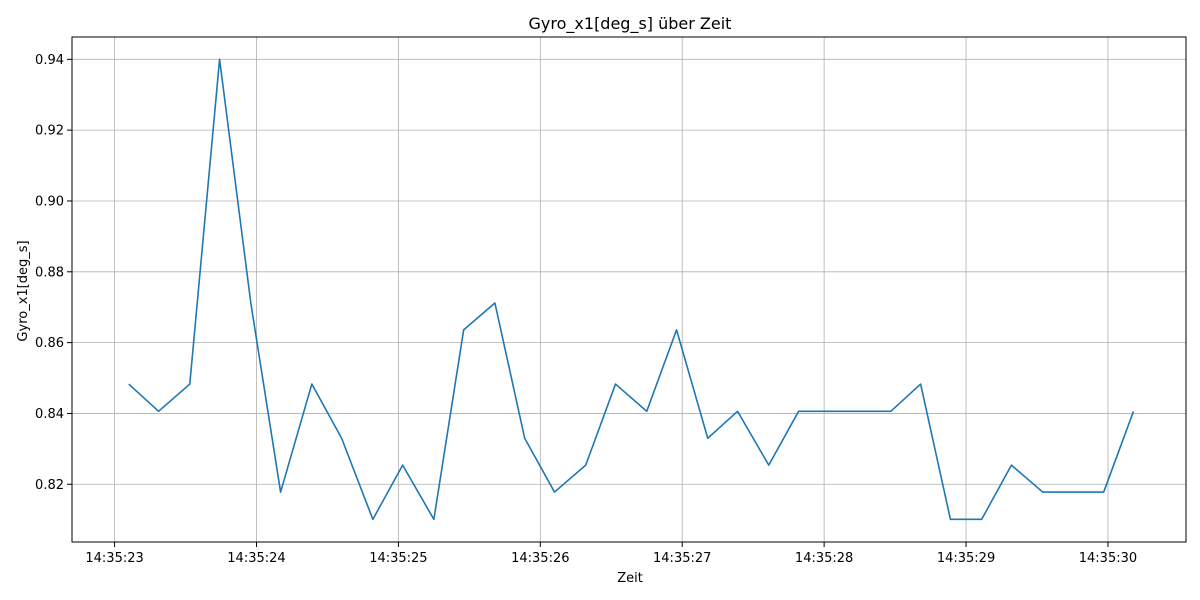  What do you see at coordinates (114, 558) in the screenshot?
I see `x-tick-label: 14:35:23` at bounding box center [114, 558].